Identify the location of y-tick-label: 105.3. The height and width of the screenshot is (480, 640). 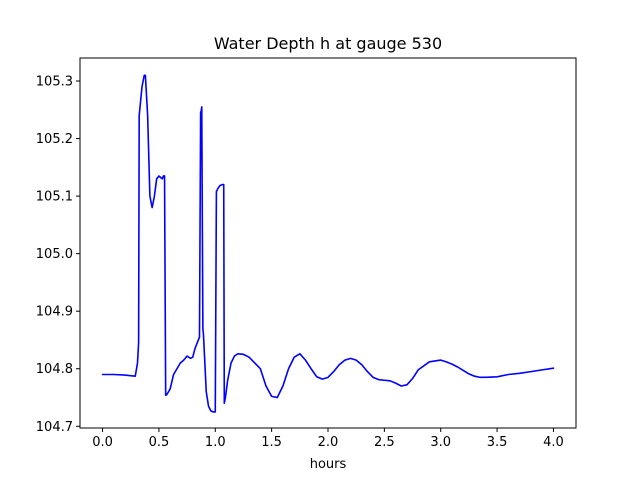
(54, 82).